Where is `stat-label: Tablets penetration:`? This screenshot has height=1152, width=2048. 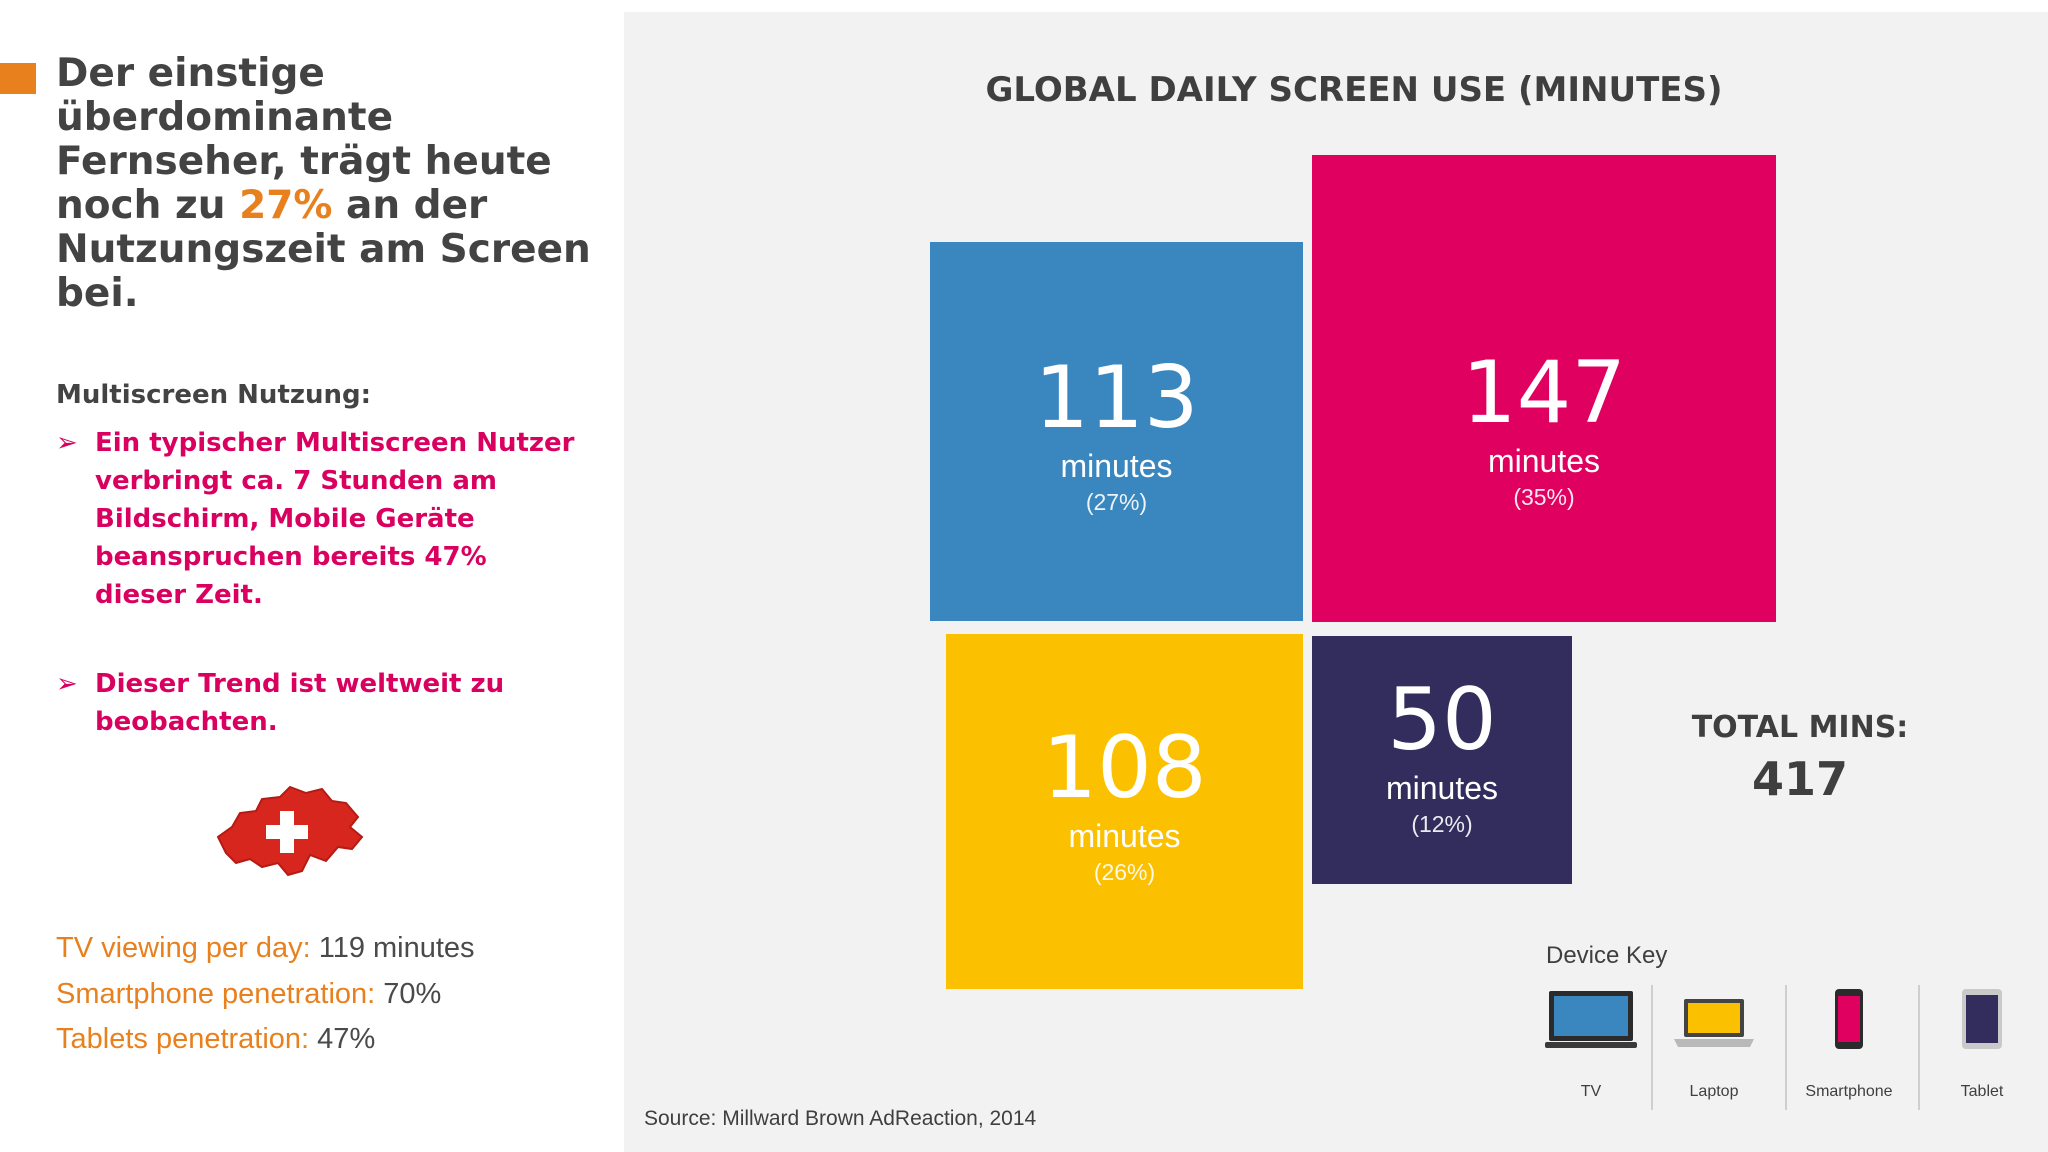 stat-label: Tablets penetration: is located at coordinates (183, 1039).